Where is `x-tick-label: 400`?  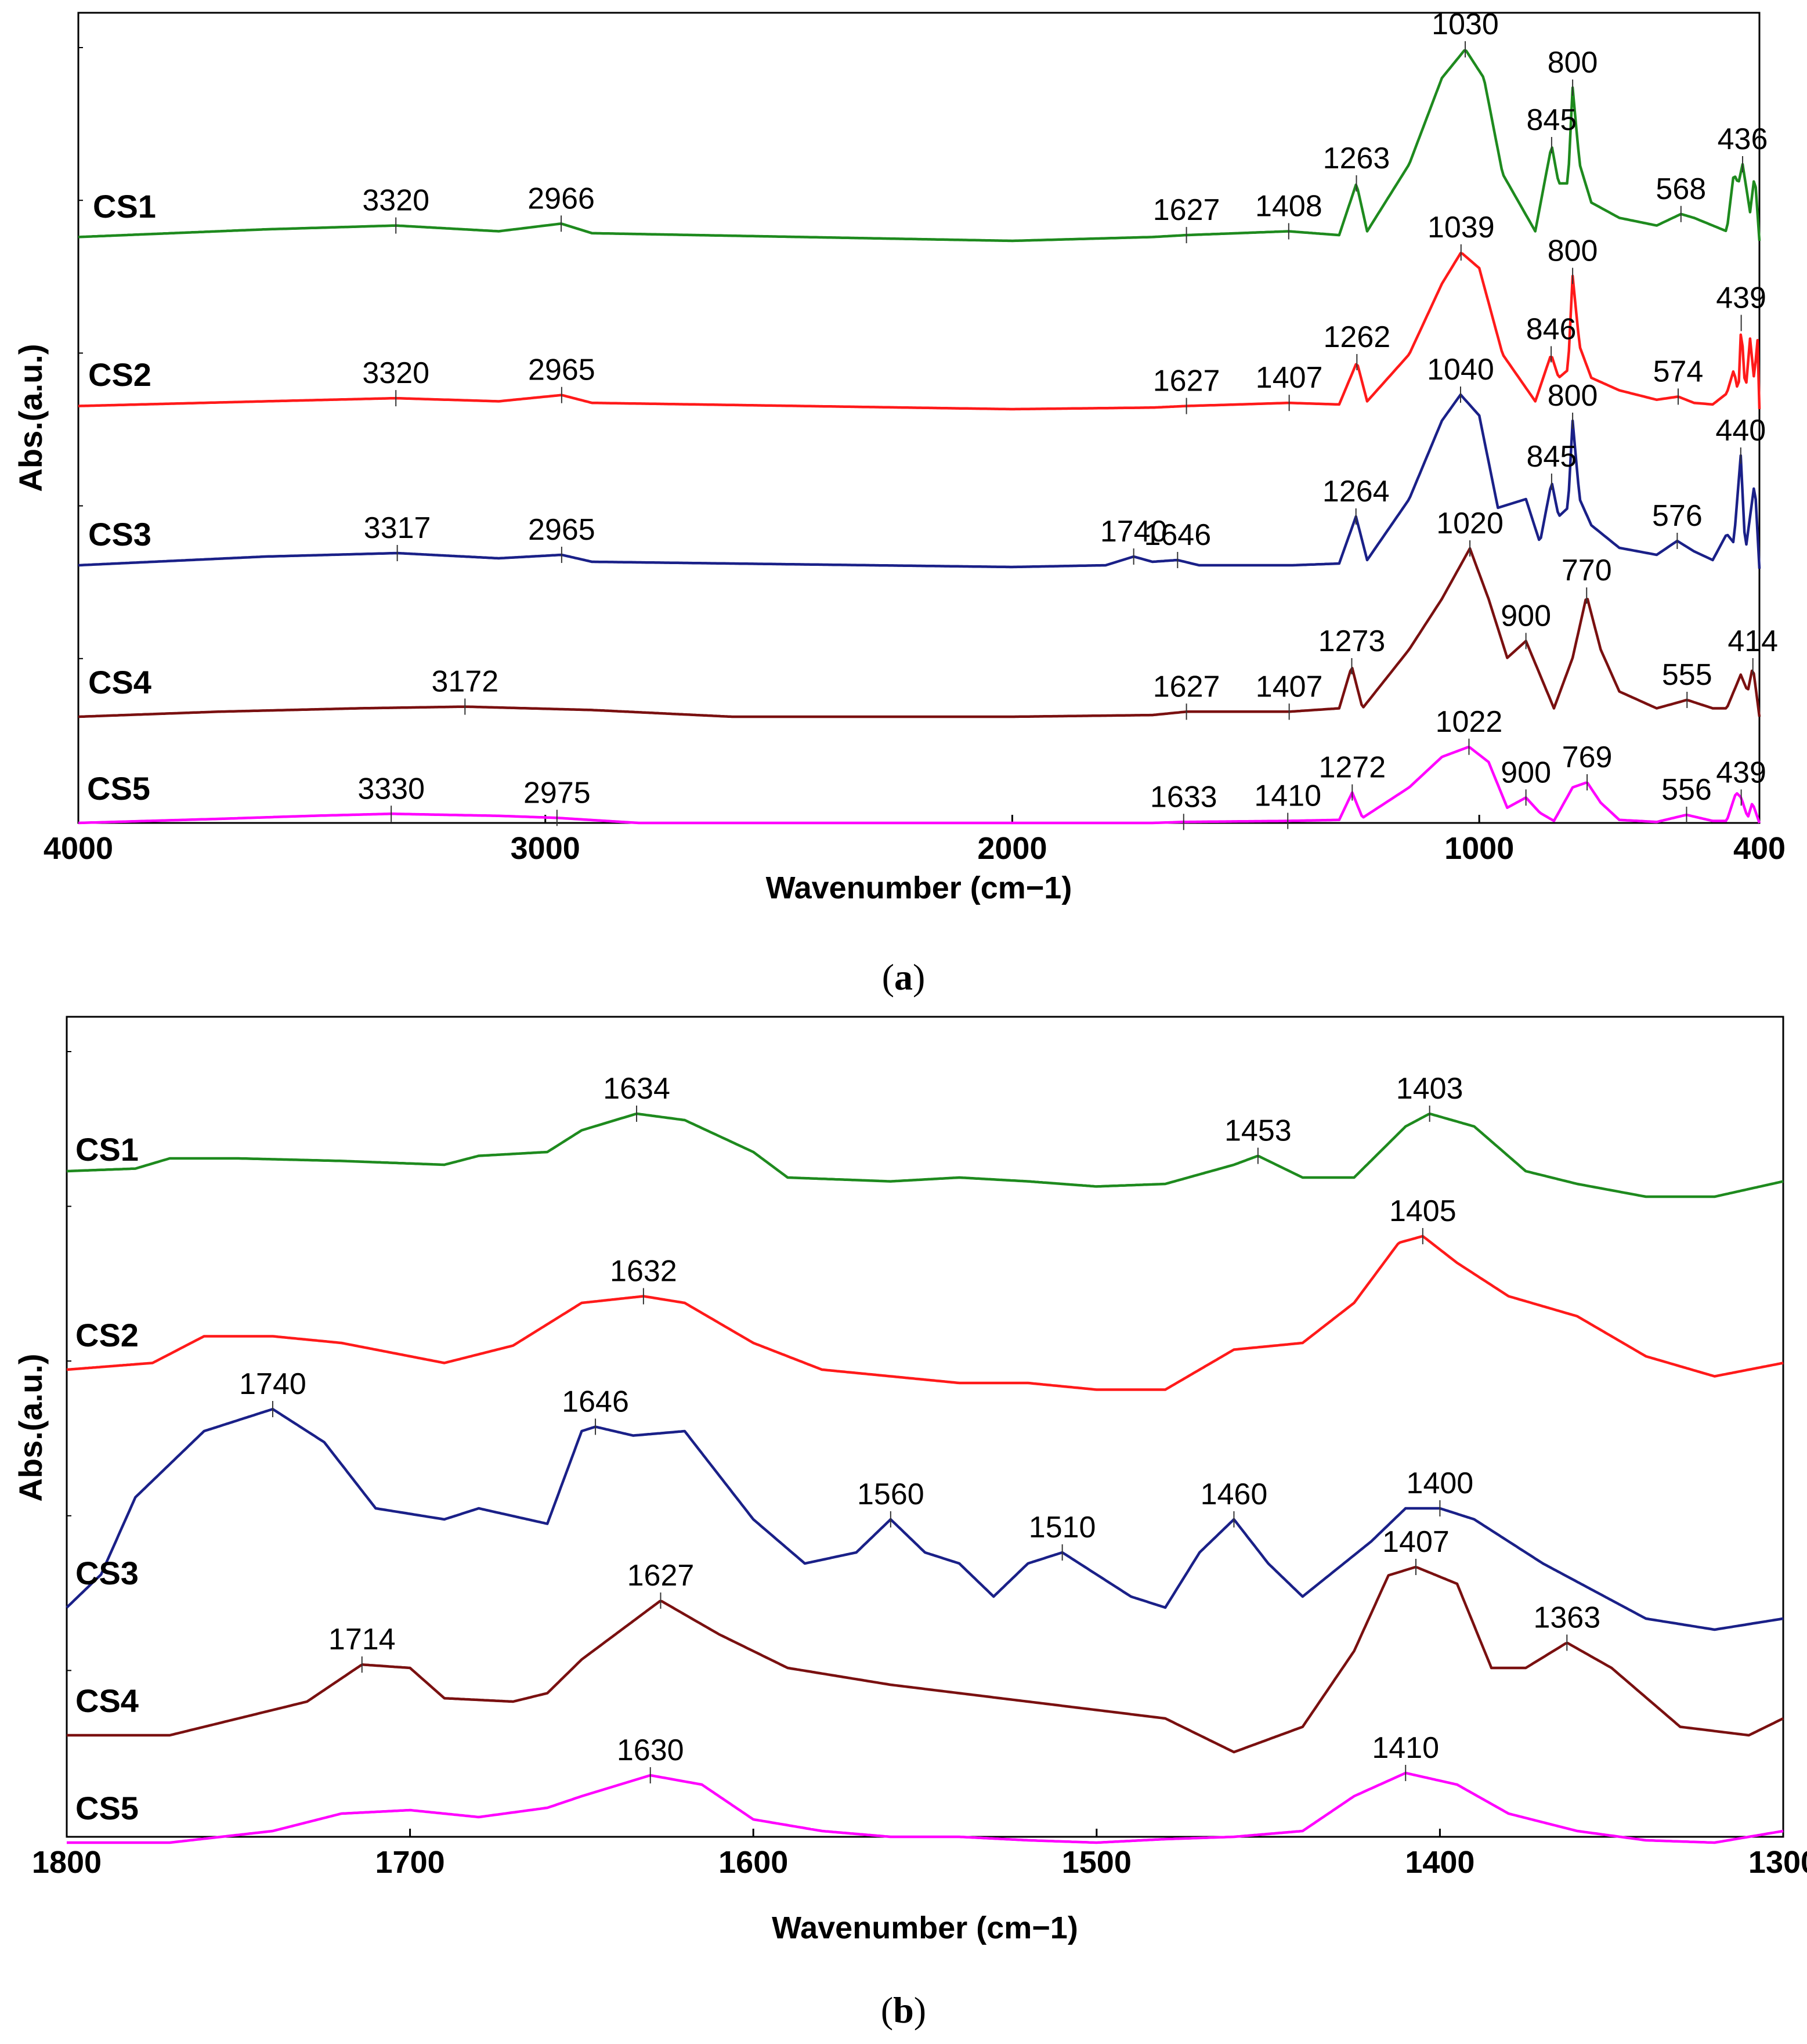
x-tick-label: 400 is located at coordinates (1759, 848).